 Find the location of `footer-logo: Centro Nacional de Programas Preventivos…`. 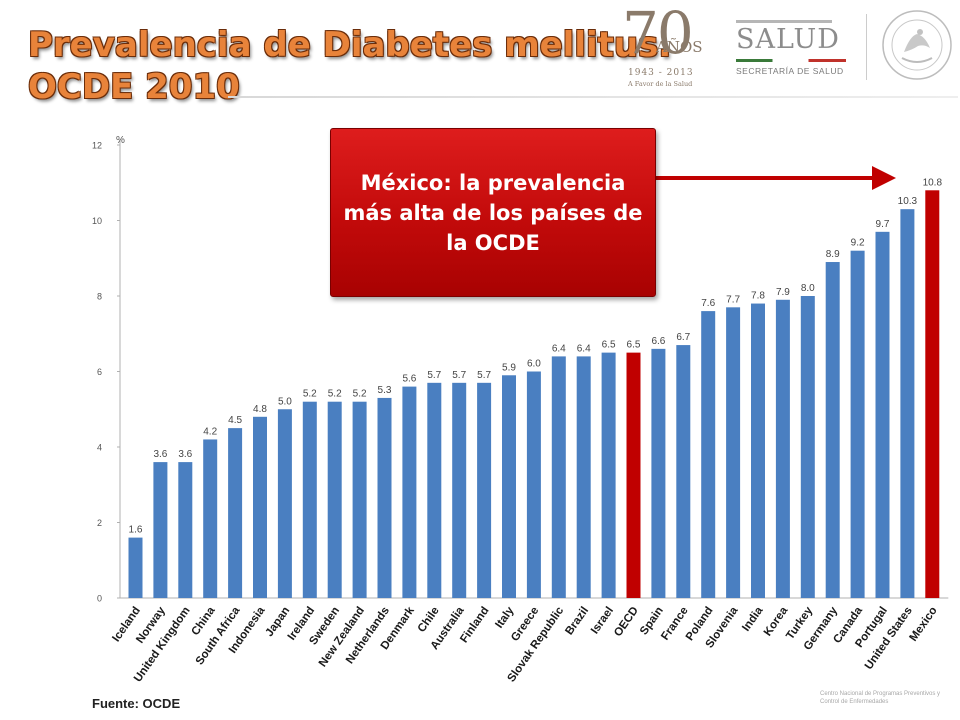

footer-logo: Centro Nacional de Programas Preventivos… is located at coordinates (880, 698).